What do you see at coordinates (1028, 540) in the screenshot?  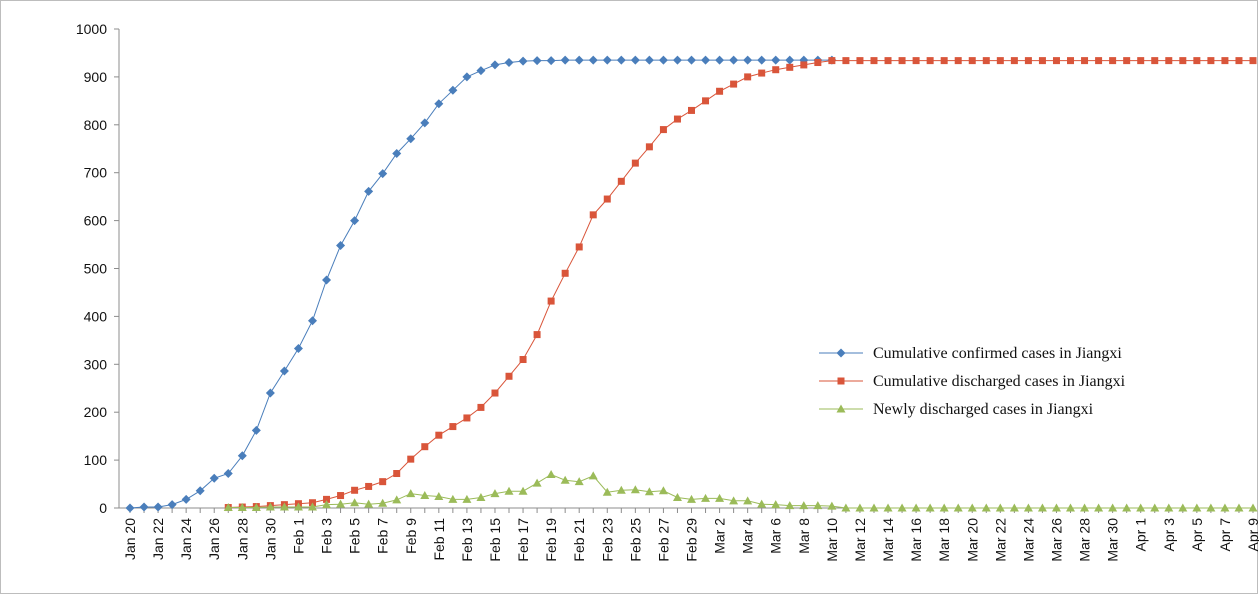 I see `x-tick-label: Mar 24` at bounding box center [1028, 540].